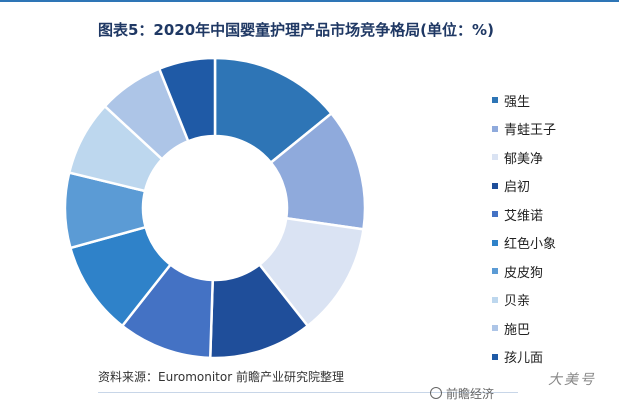  What do you see at coordinates (530, 245) in the screenshot?
I see `legend-label: 红色小象` at bounding box center [530, 245].